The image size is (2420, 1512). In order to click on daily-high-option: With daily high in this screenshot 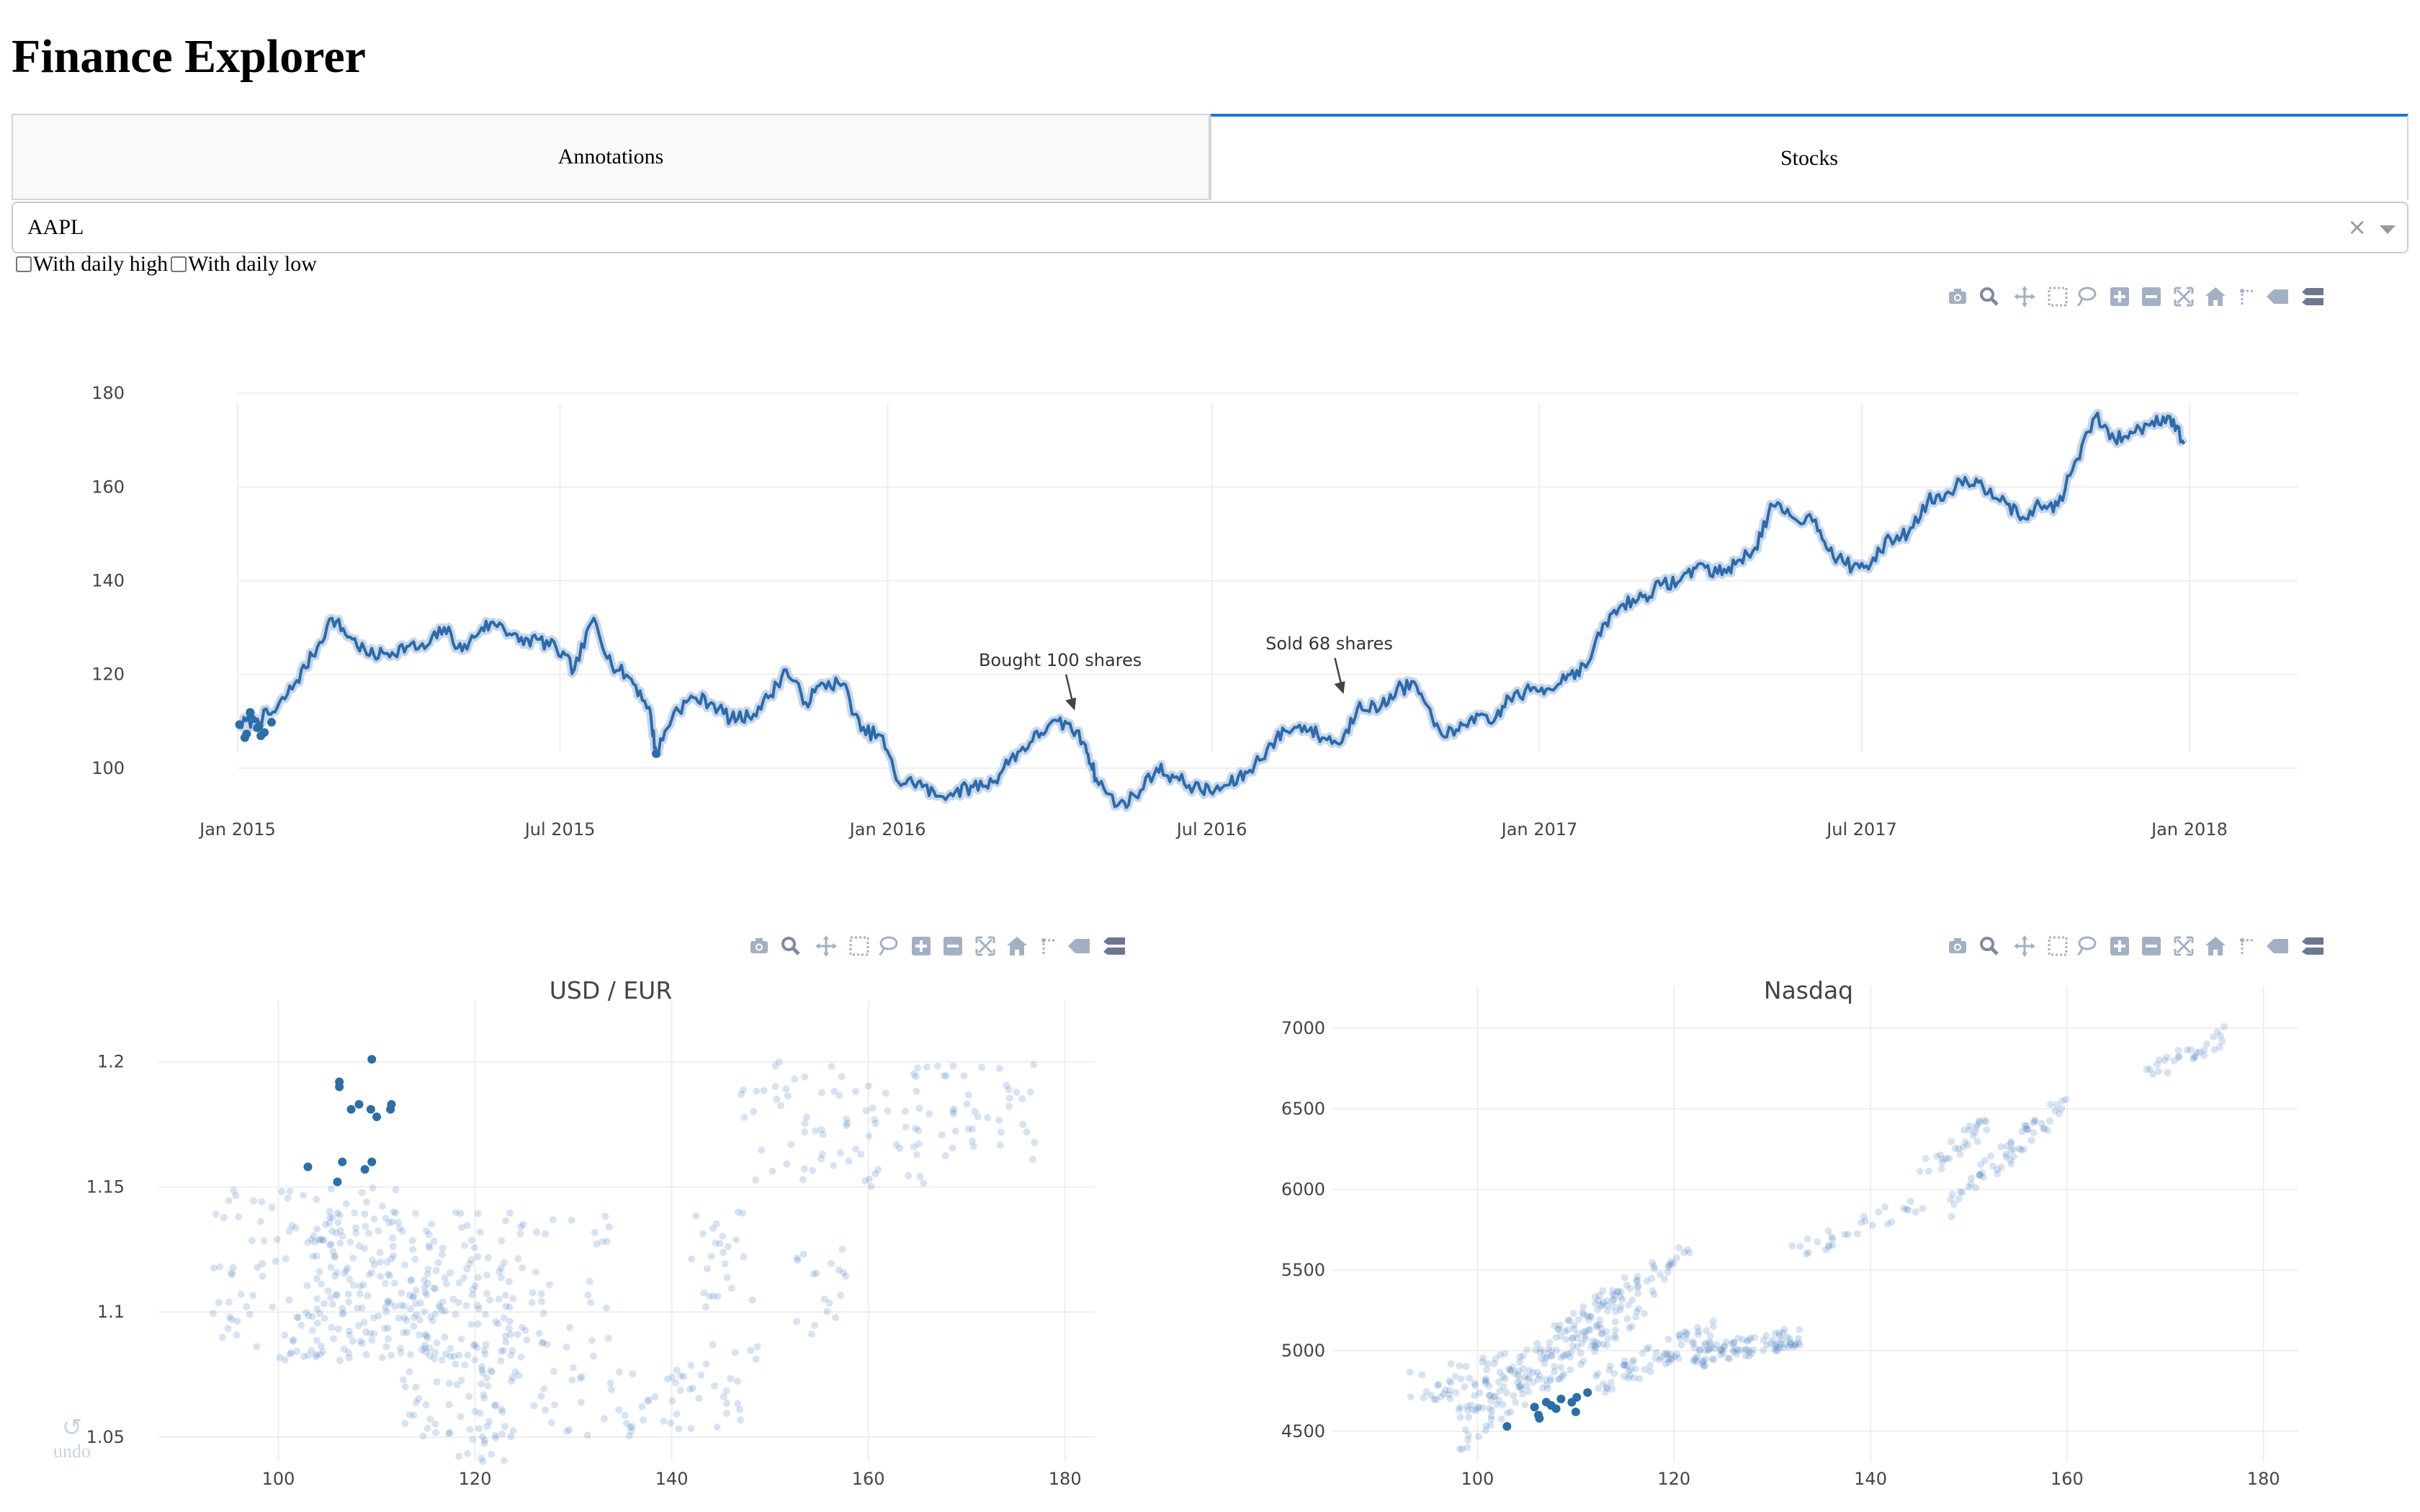, I will do `click(90, 264)`.